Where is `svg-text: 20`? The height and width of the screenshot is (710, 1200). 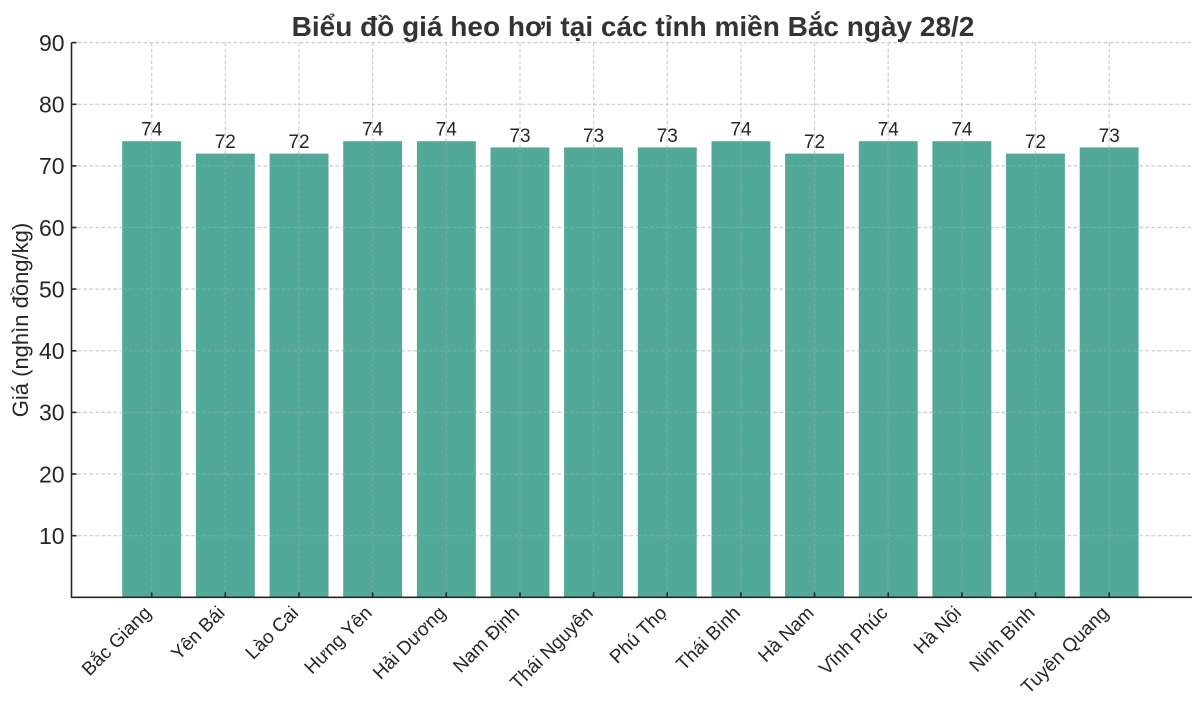 svg-text: 20 is located at coordinates (52, 474).